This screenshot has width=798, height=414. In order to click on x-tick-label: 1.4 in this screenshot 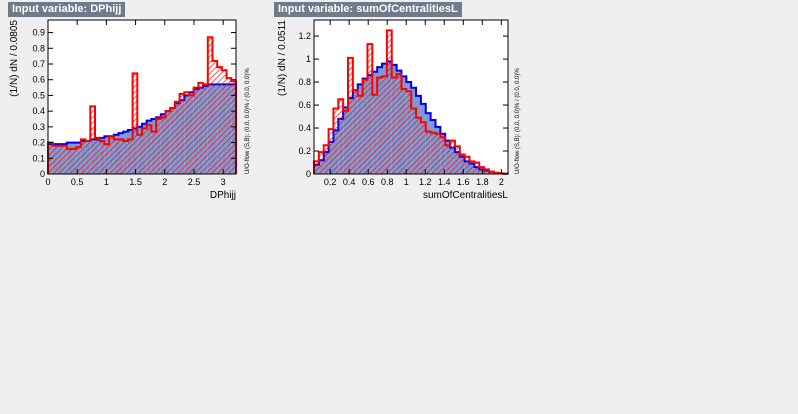, I will do `click(444, 182)`.